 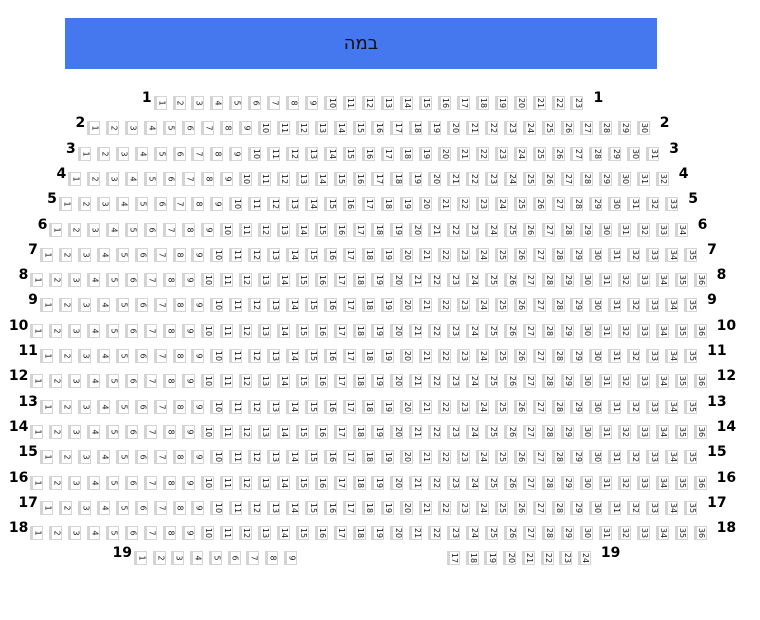 I want to click on seat: 7, so click(x=151, y=330).